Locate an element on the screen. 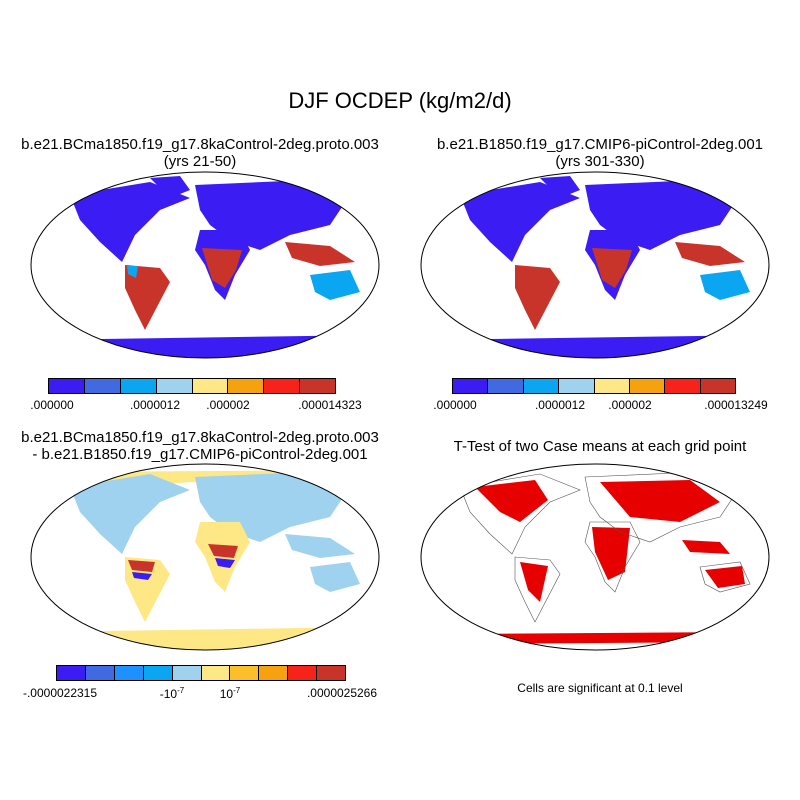 The width and height of the screenshot is (800, 800). map-ttest is located at coordinates (595, 557).